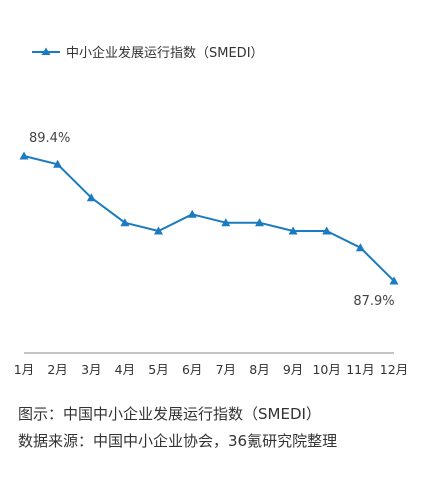 This screenshot has height=488, width=434. I want to click on x-tick-labels: 1月 2月 3月 4月 5月 6月 7月 8月 9月 10月 11月 12月, so click(211, 369).